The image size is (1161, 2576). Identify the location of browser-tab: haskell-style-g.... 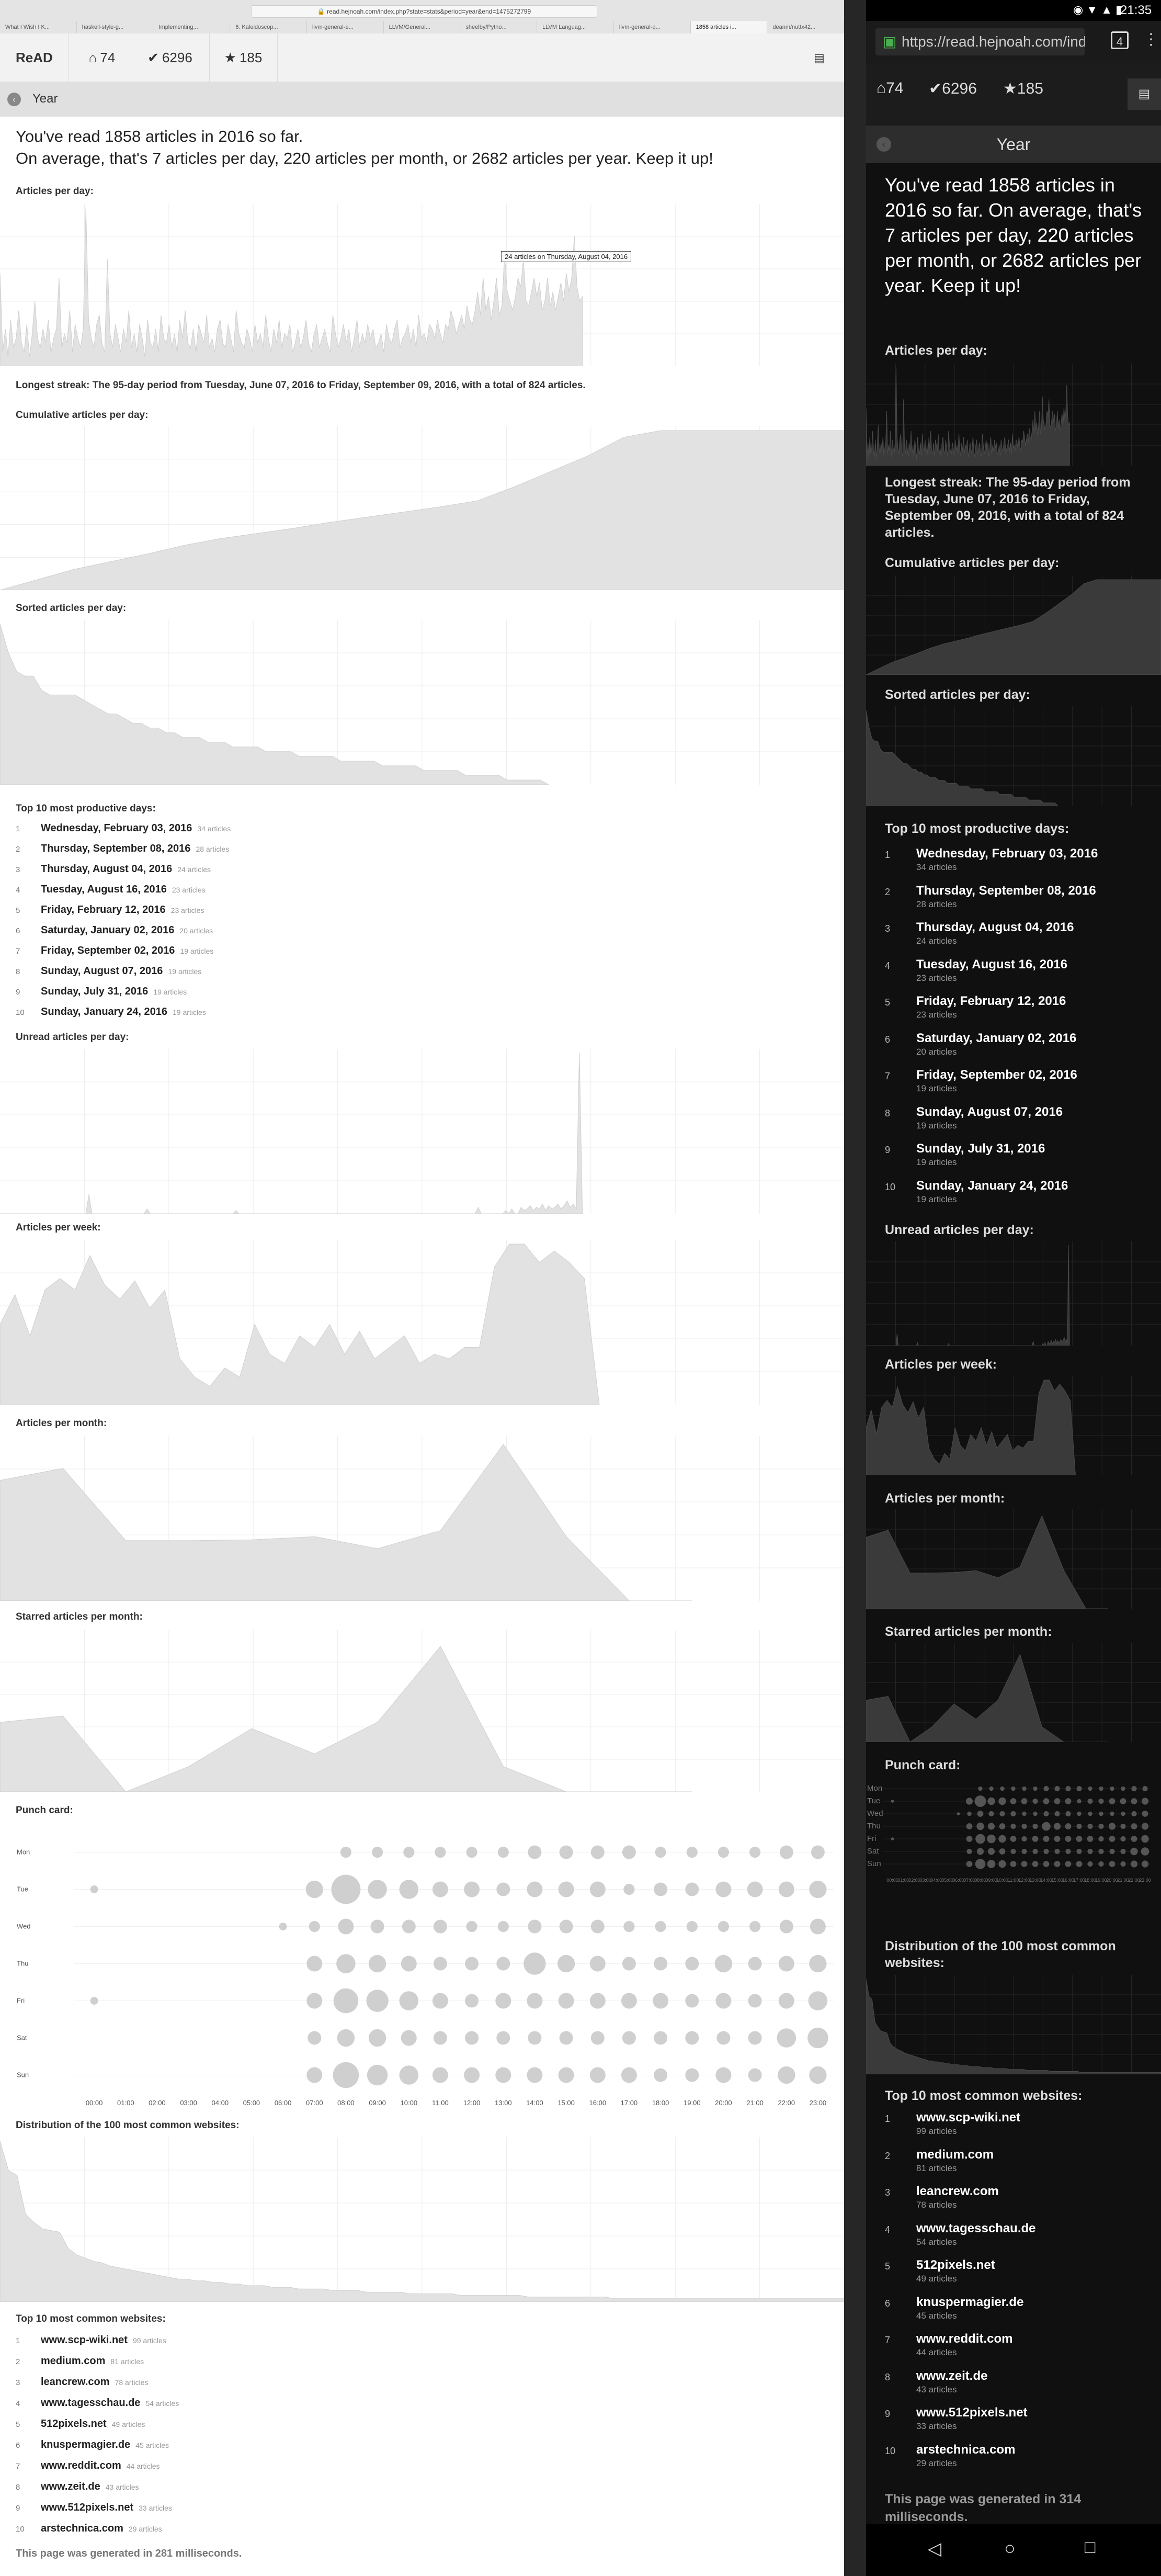
(115, 27).